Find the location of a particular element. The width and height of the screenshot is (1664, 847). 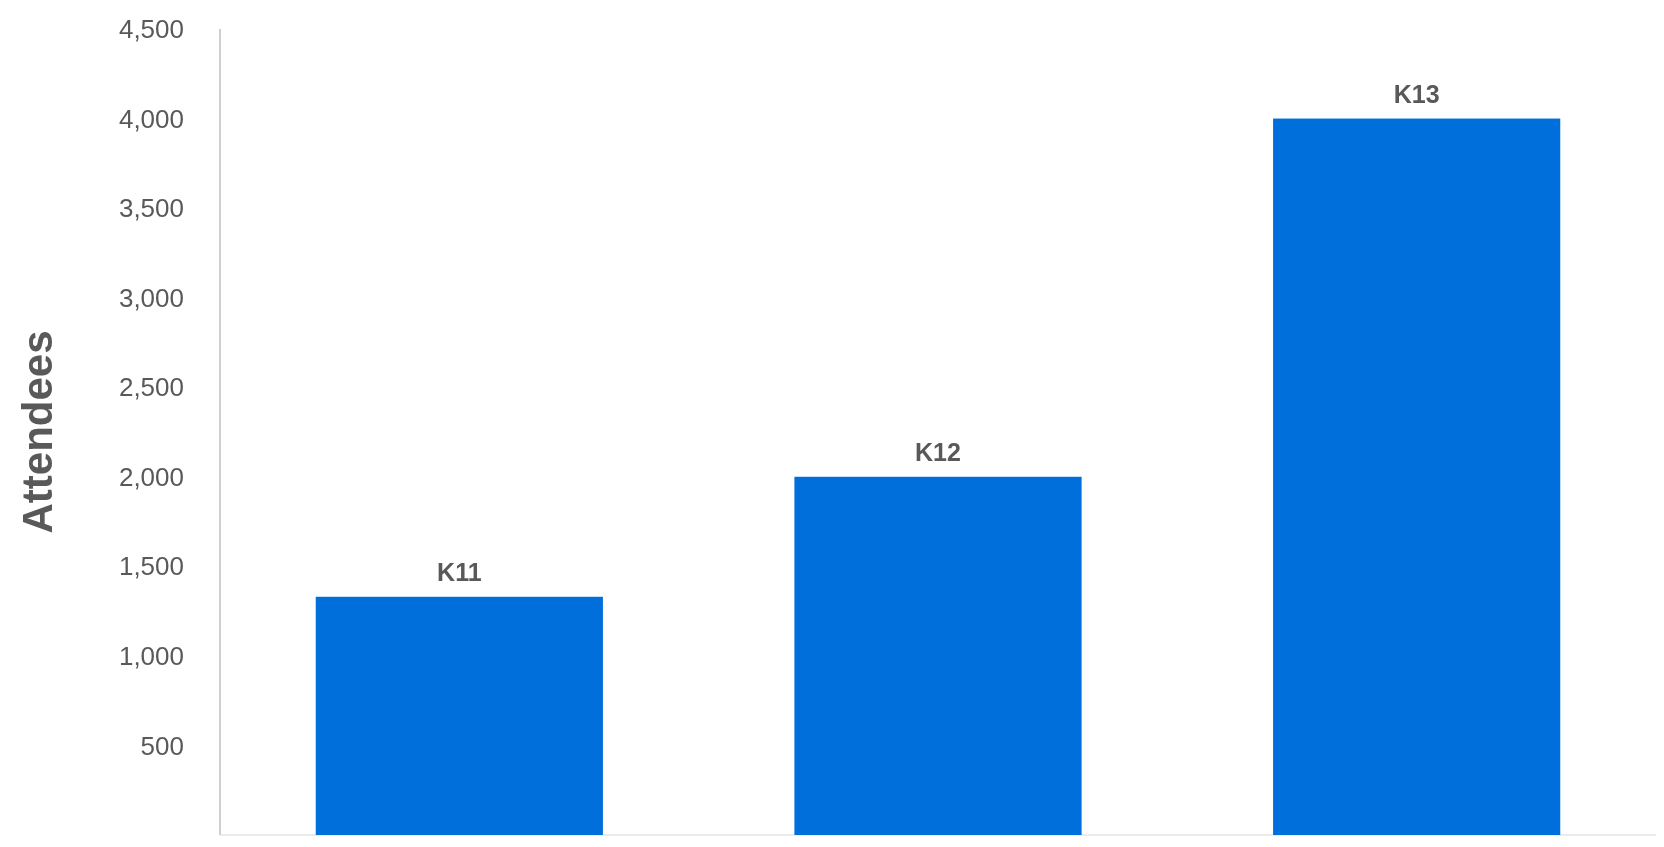

y-axis-title: Attendees is located at coordinates (37, 432).